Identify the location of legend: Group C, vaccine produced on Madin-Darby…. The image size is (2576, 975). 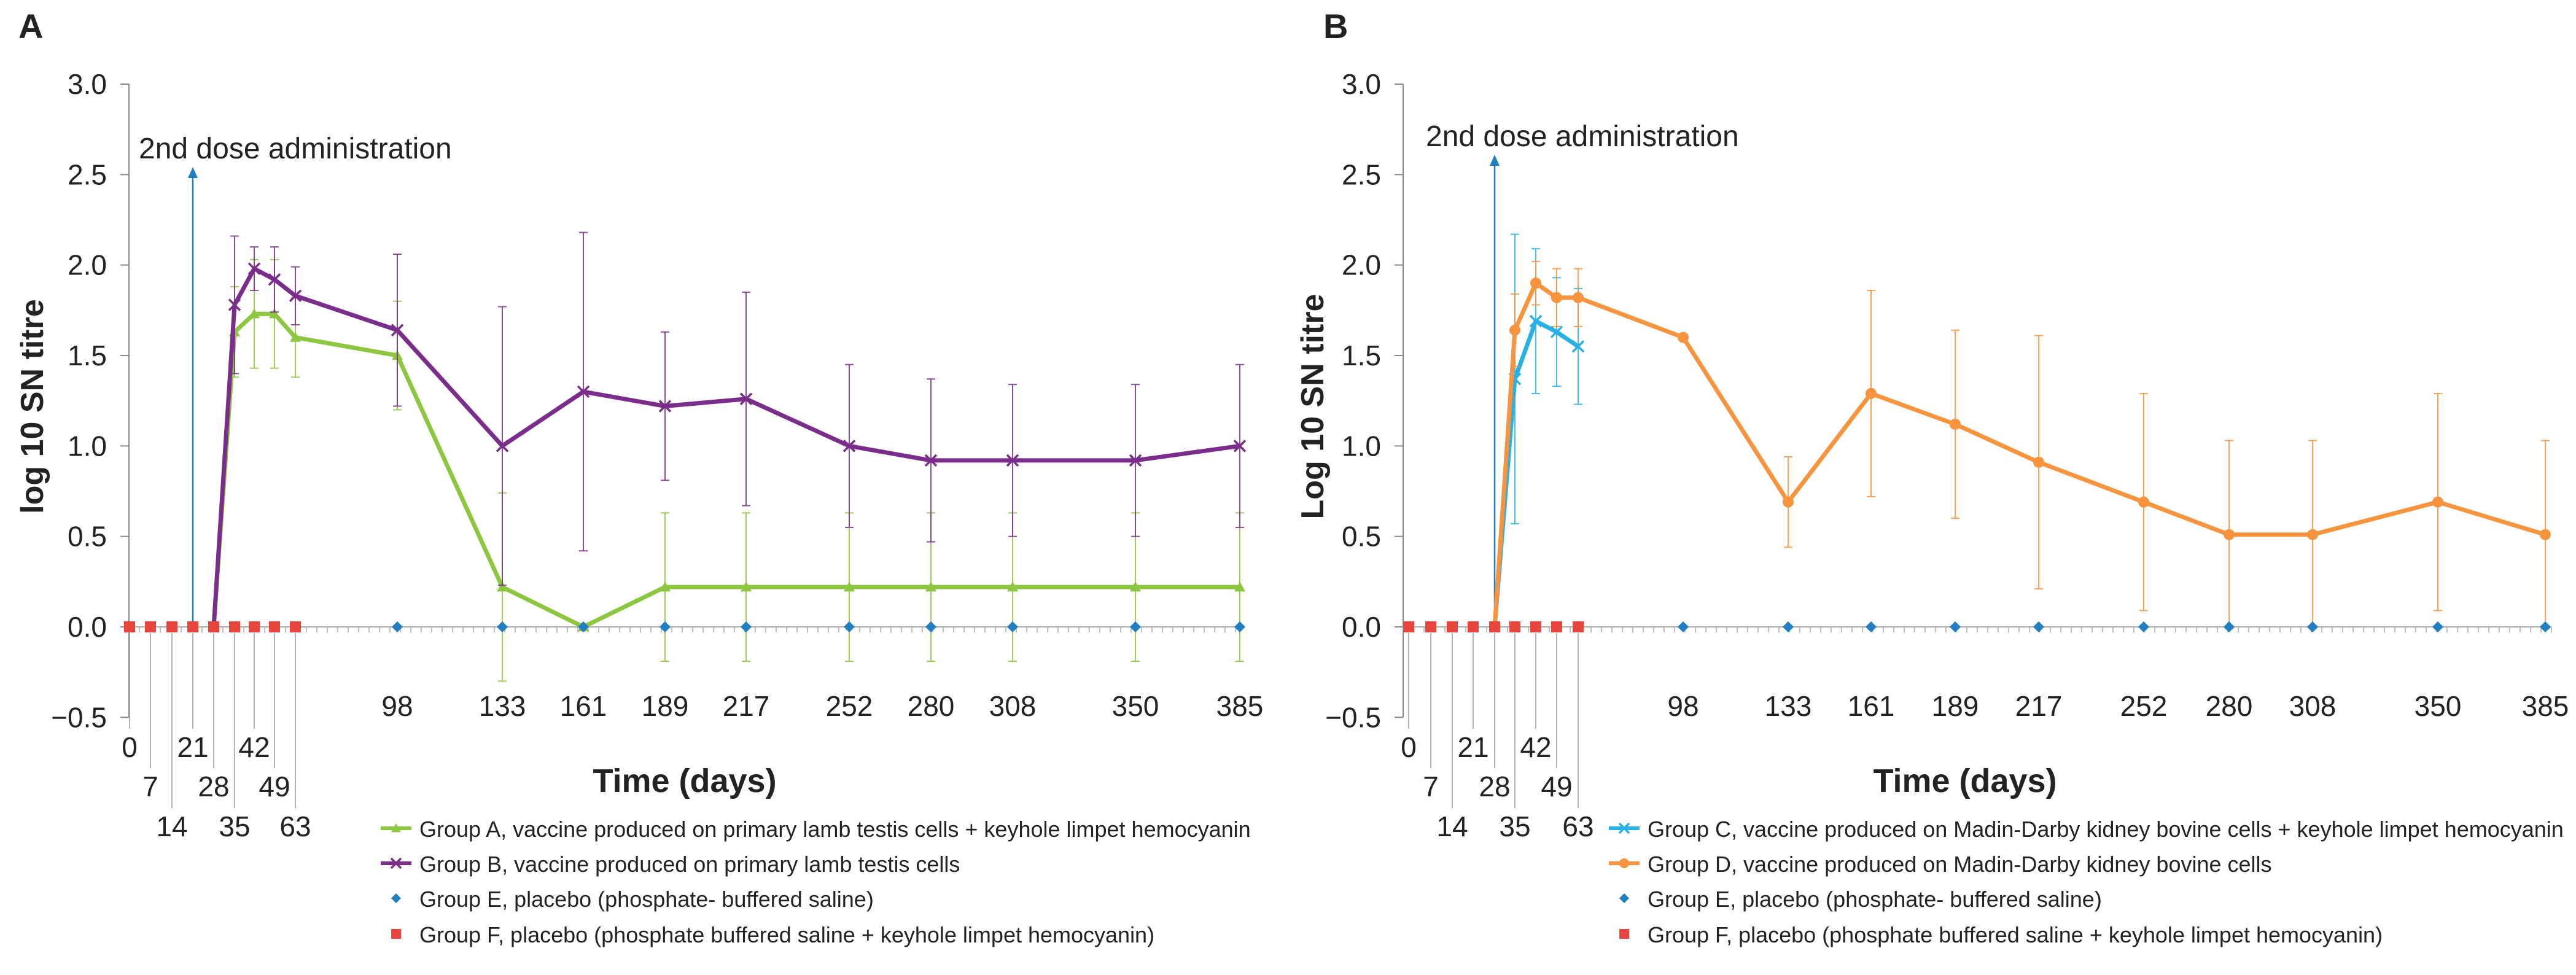
(2086, 882).